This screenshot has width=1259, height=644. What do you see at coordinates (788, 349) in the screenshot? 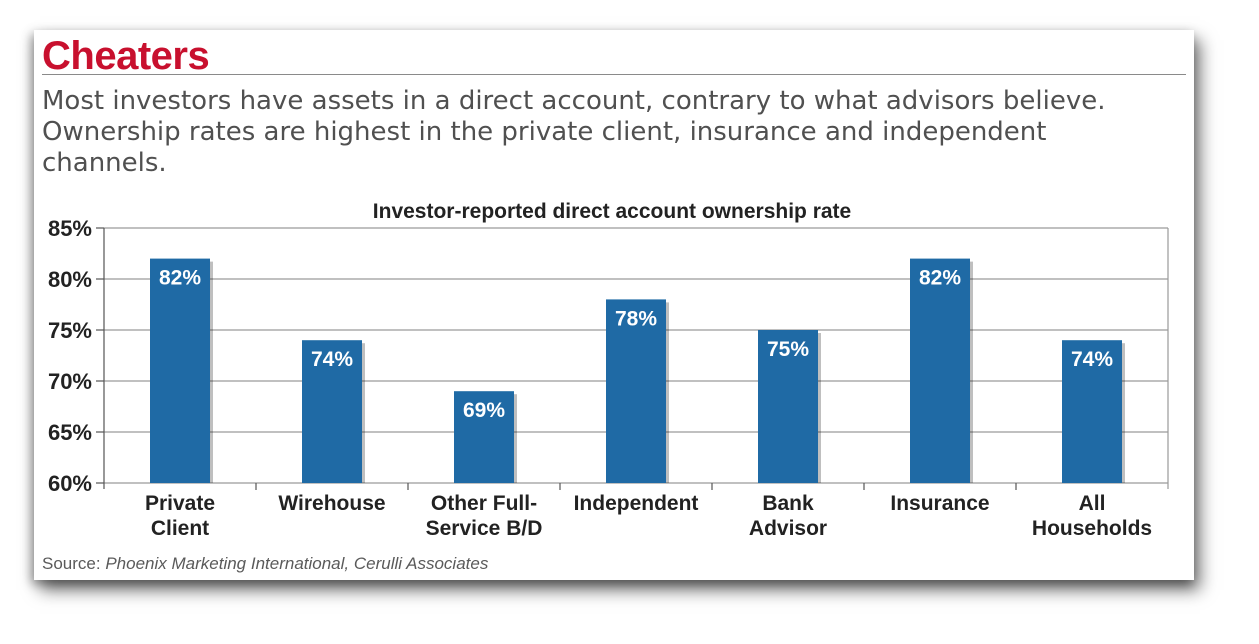
I see `bar-value-label: 75%` at bounding box center [788, 349].